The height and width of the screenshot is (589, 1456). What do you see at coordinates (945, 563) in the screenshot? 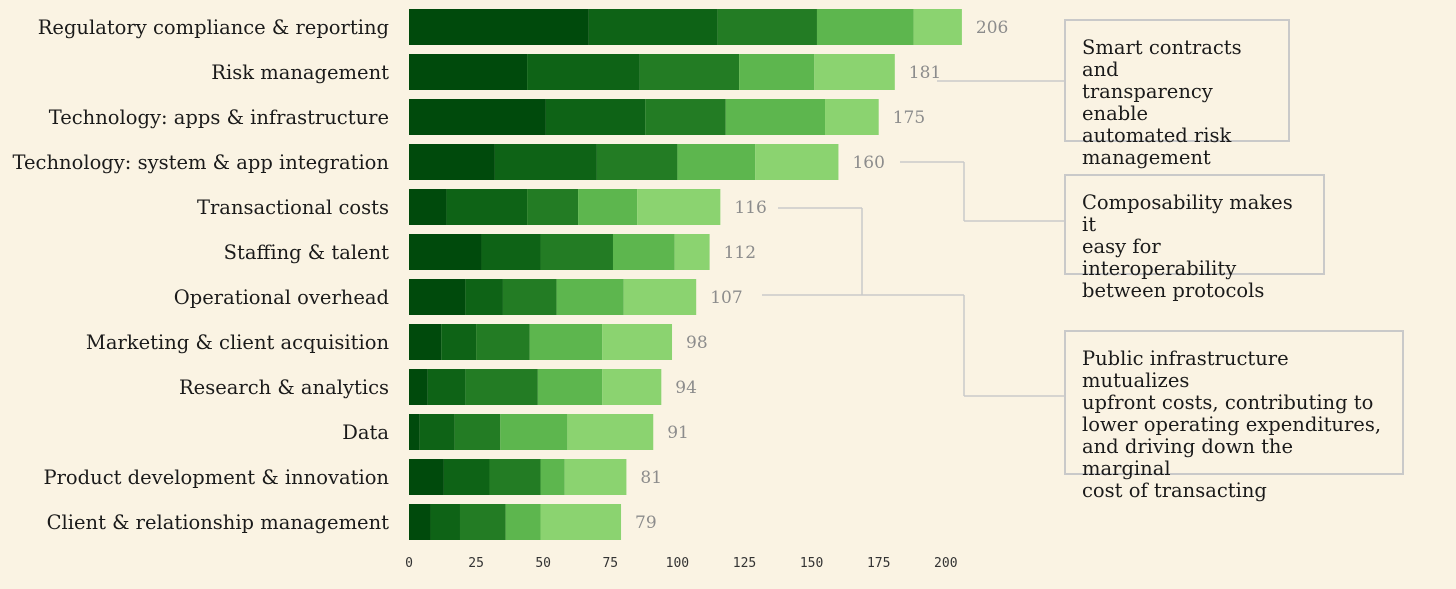
I see `x-tick-label: 200` at bounding box center [945, 563].